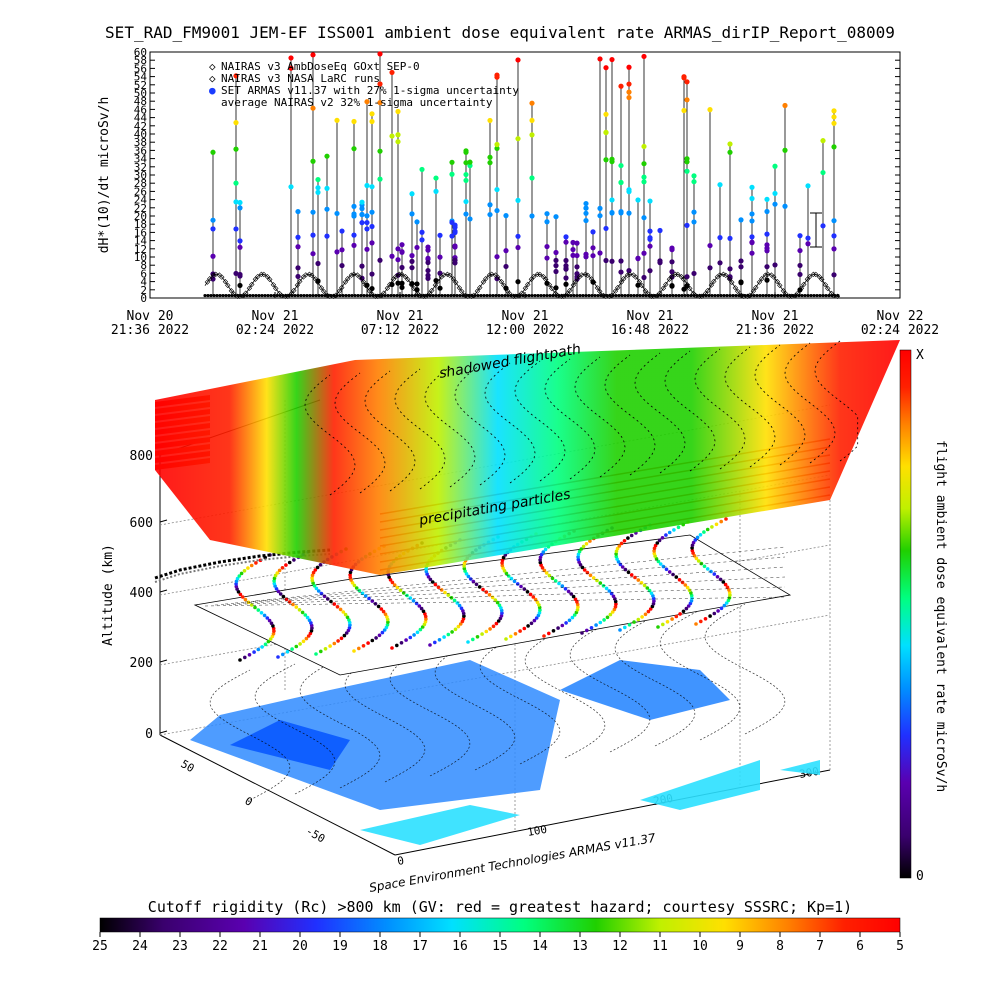  Describe the element at coordinates (163, 661) in the screenshot. I see `altitude-tick-mark` at that location.